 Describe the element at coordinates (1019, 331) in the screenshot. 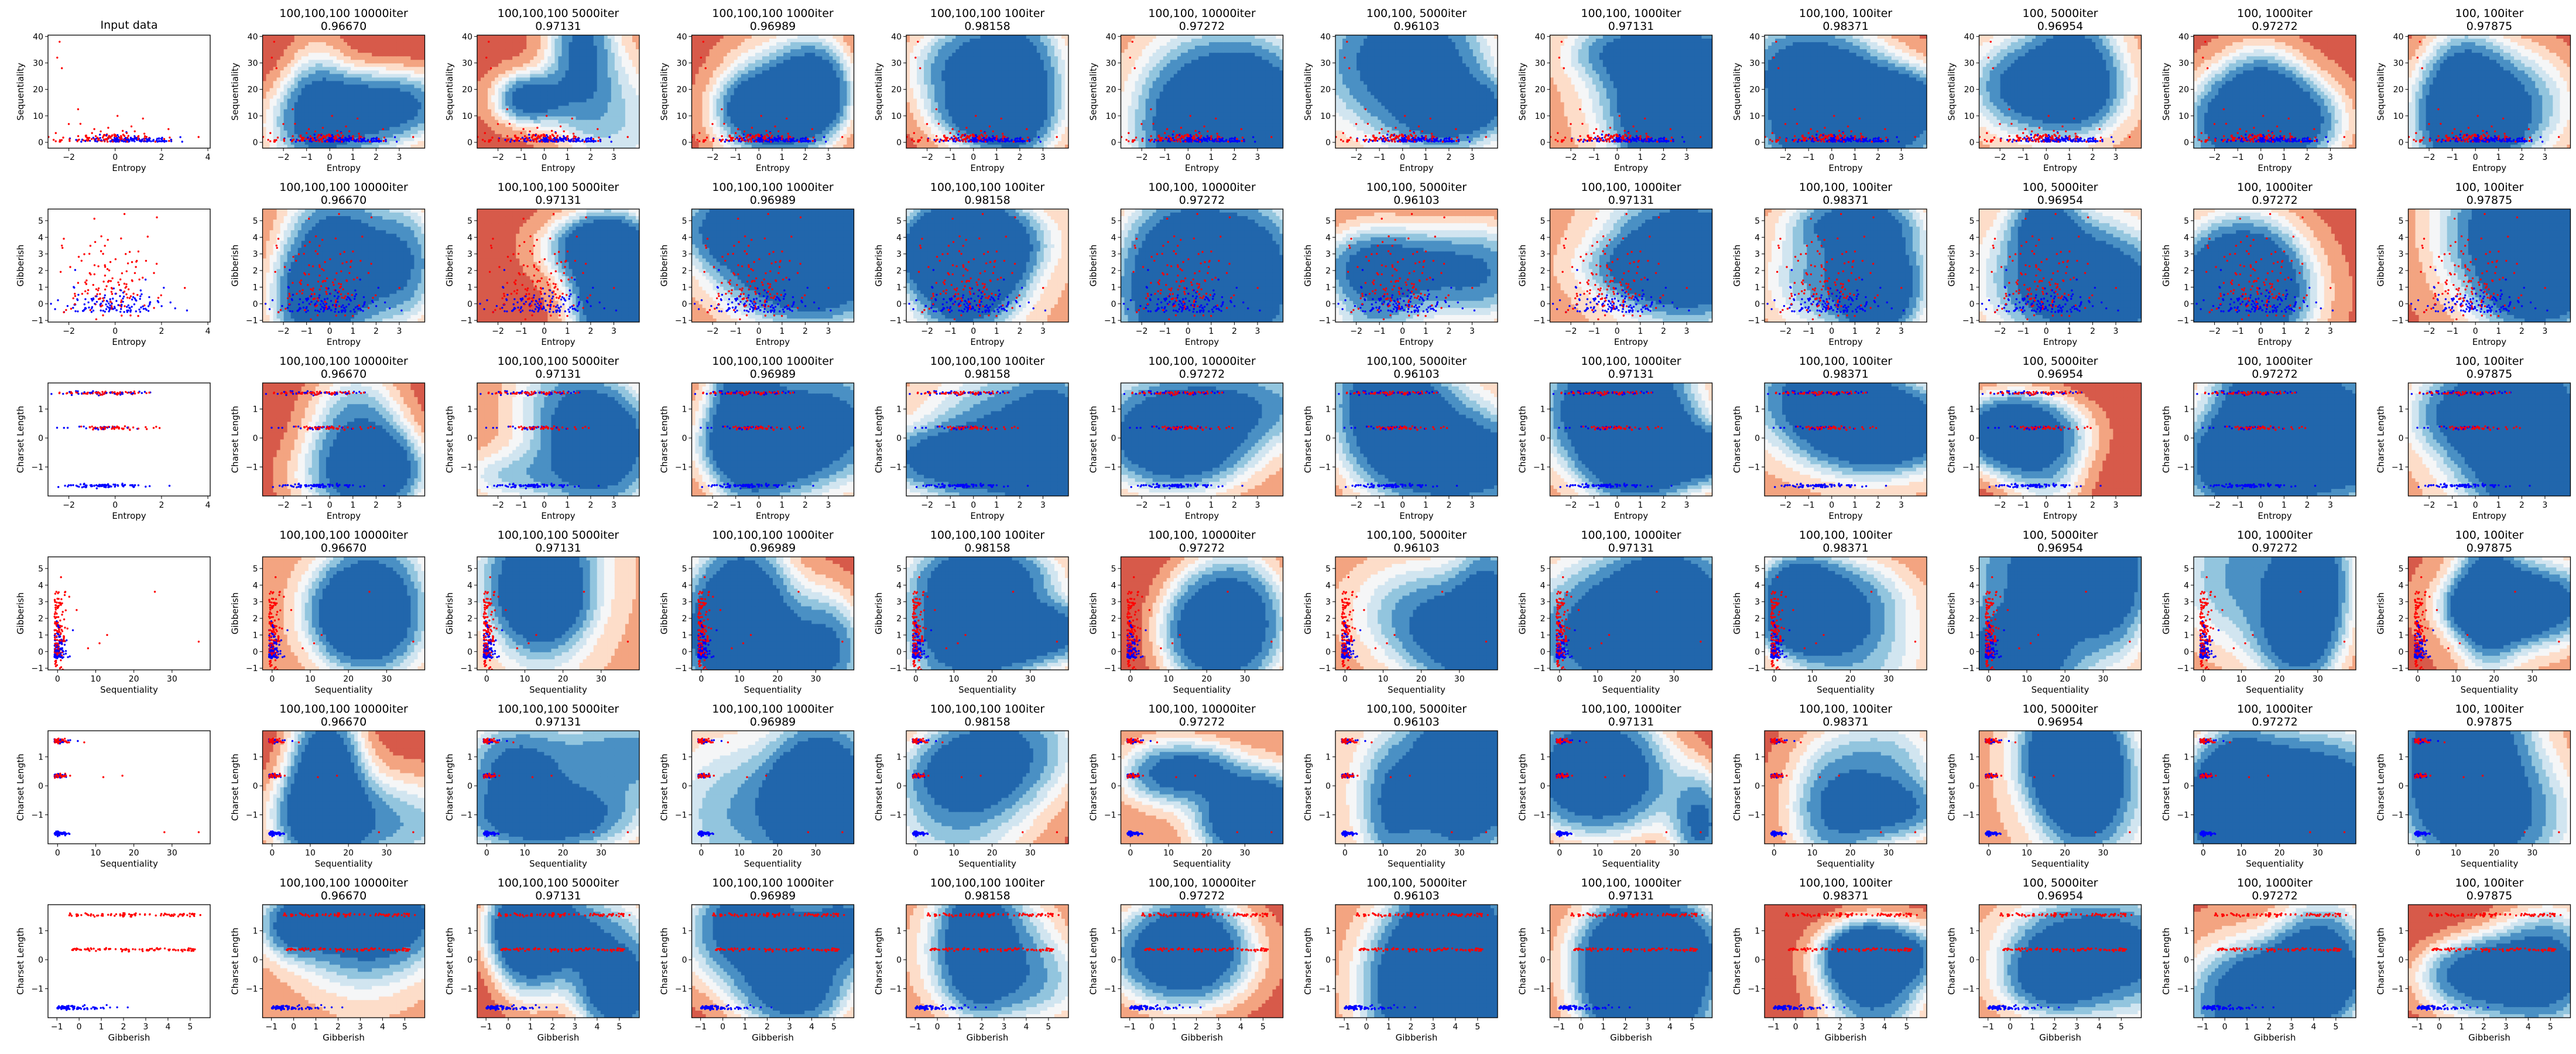

I see `x-tick-label: 2` at that location.